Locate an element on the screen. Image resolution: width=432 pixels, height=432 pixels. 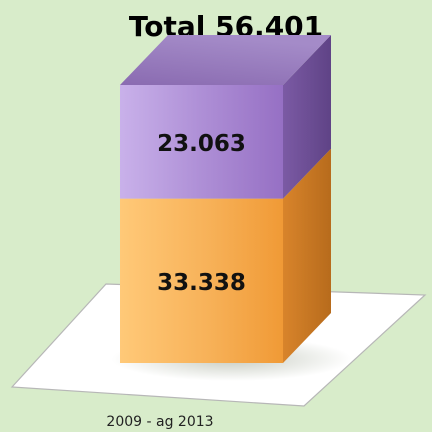
category-label: 2009 - ag 2013 is located at coordinates (159, 422).